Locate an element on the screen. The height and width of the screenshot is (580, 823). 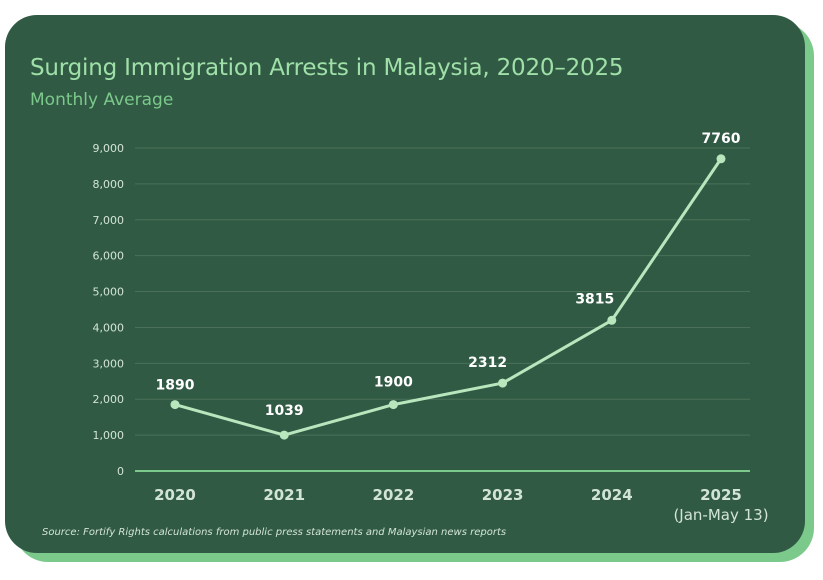
y-tick-label-7000: 7,000 is located at coordinates (109, 220).